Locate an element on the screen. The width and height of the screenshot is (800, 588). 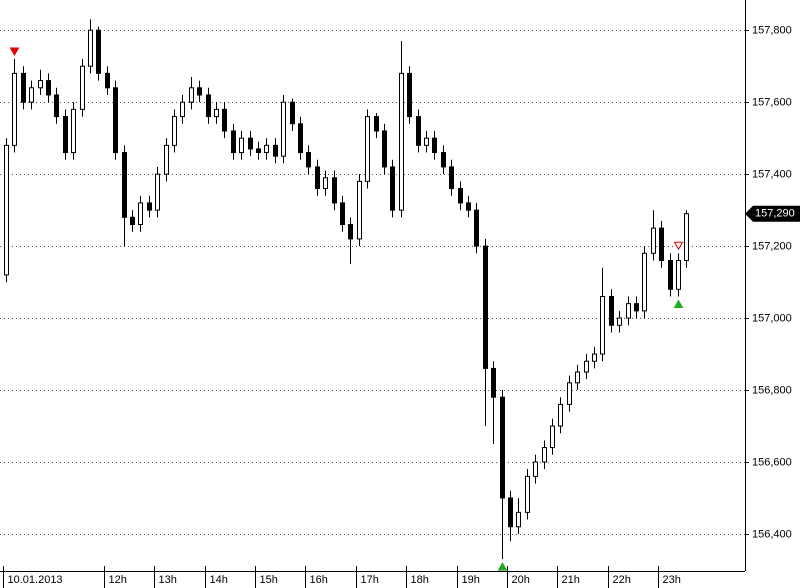
x-tick-label: 13h is located at coordinates (168, 580).